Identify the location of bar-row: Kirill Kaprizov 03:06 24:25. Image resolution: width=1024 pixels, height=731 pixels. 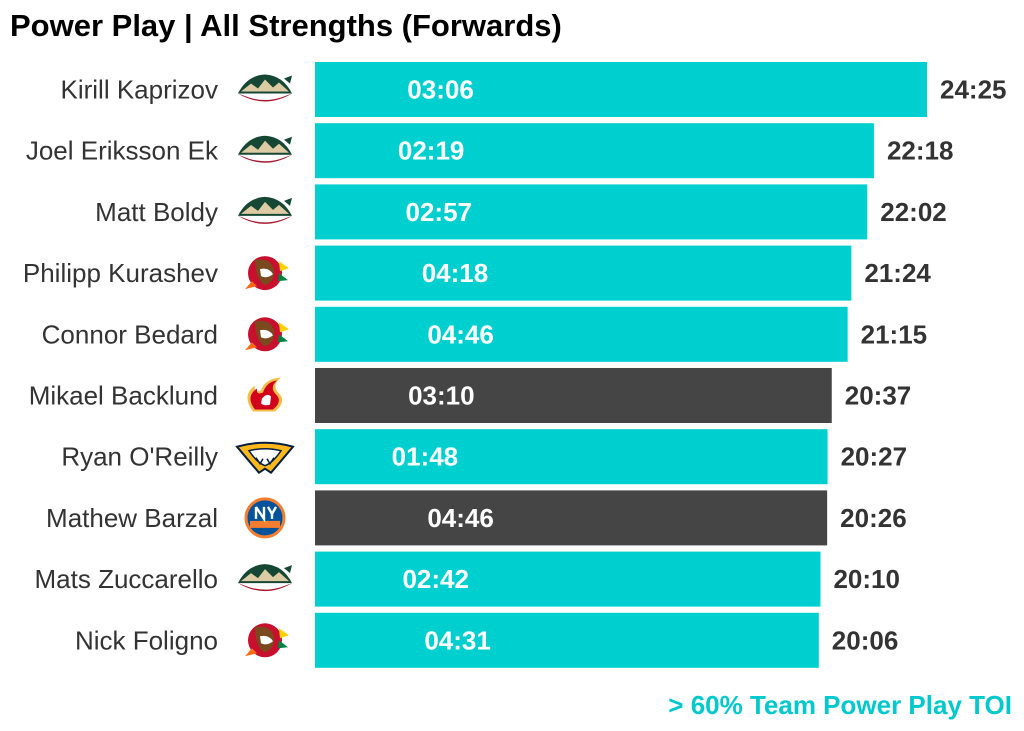
(534, 89).